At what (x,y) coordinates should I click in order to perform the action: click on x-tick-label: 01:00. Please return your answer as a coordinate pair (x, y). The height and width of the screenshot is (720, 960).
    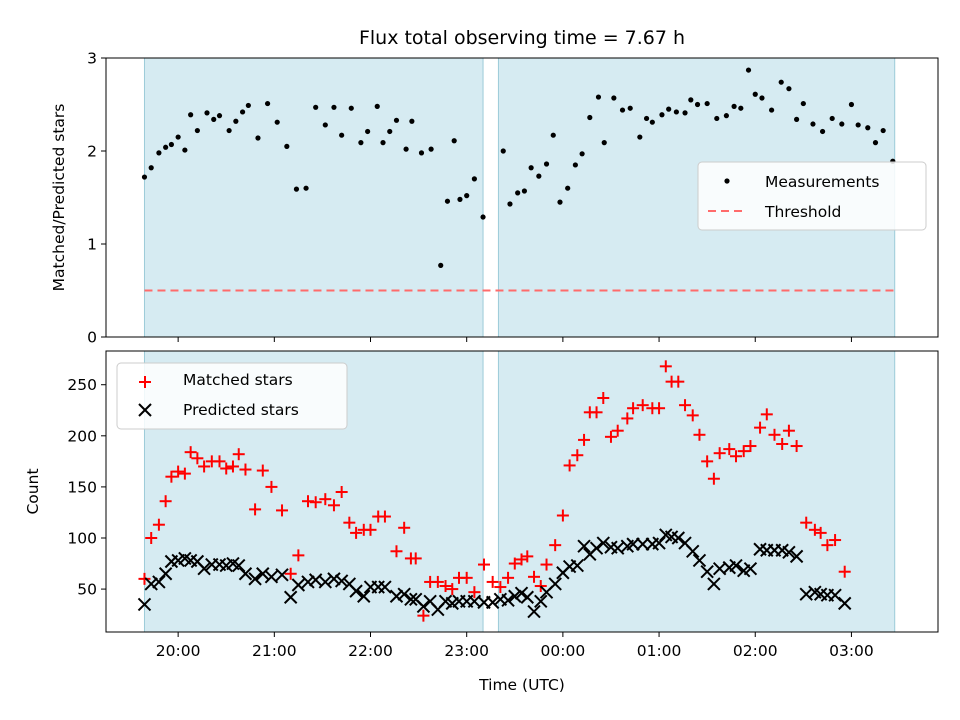
    Looking at the image, I should click on (659, 651).